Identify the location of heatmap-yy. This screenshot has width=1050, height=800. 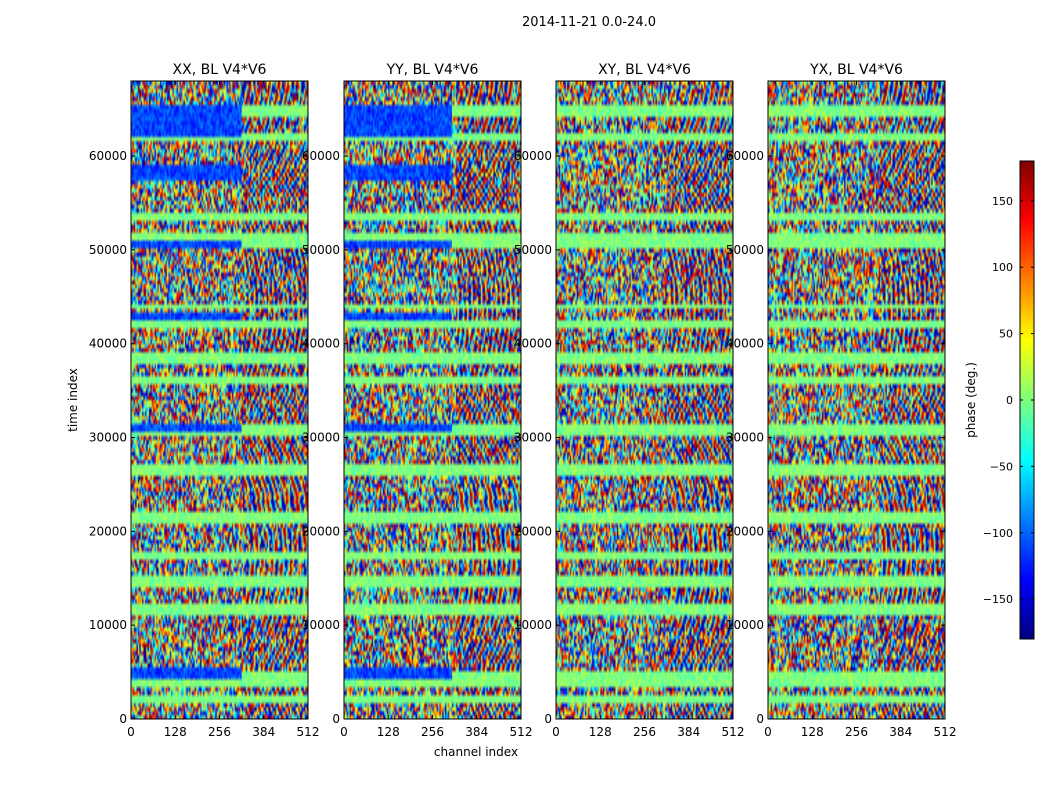
(432, 400).